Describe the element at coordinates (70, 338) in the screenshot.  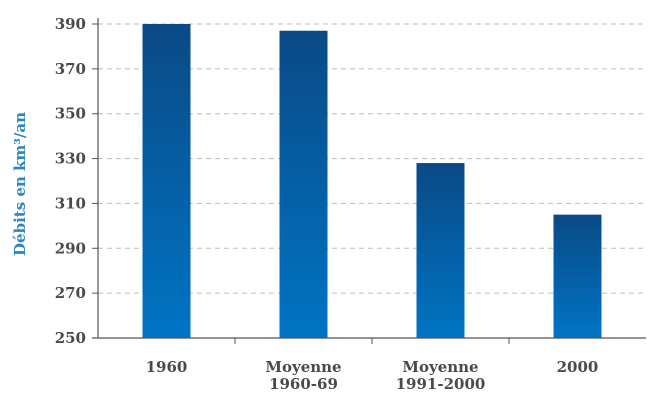
I see `y-tick-label: 250` at that location.